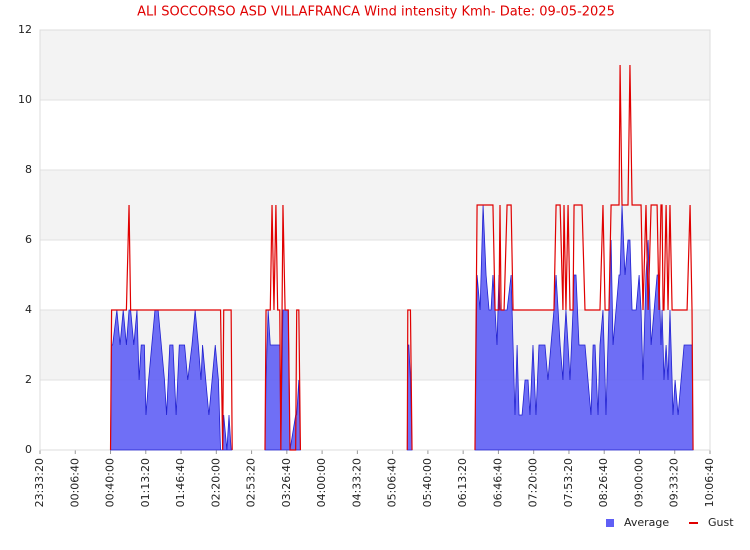  What do you see at coordinates (28, 169) in the screenshot?
I see `y-tick-label: 8` at bounding box center [28, 169].